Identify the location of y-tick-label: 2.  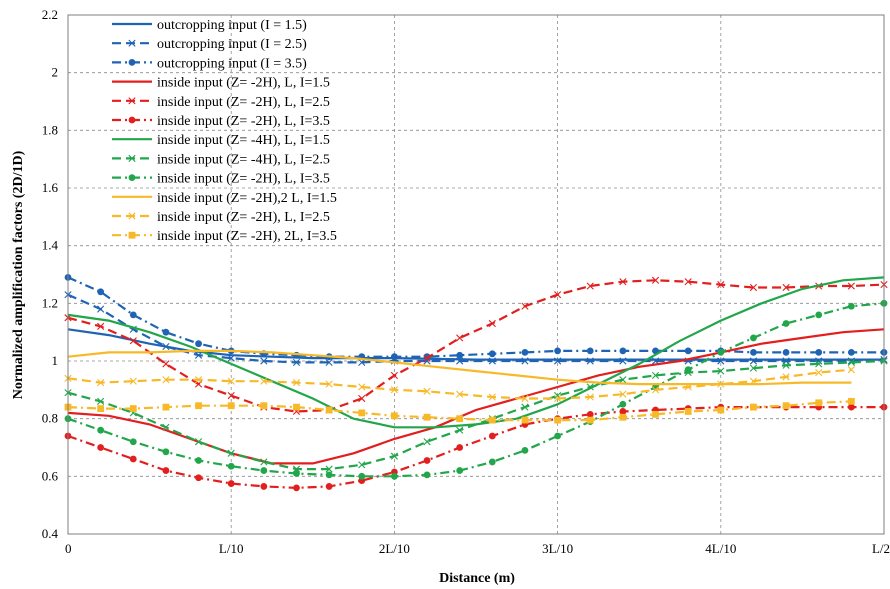
(55, 72).